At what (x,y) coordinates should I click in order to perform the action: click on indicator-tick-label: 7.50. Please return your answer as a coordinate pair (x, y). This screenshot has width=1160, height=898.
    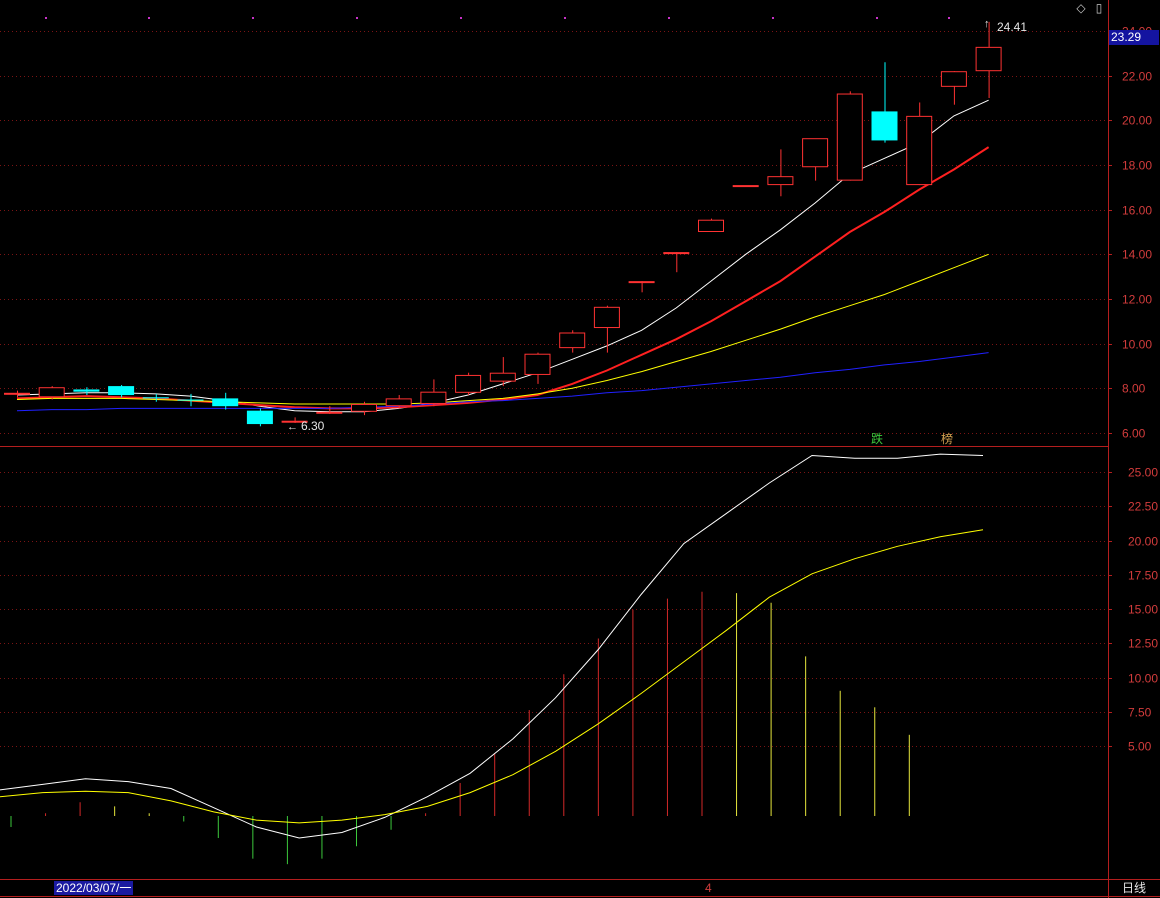
    Looking at the image, I should click on (1140, 713).